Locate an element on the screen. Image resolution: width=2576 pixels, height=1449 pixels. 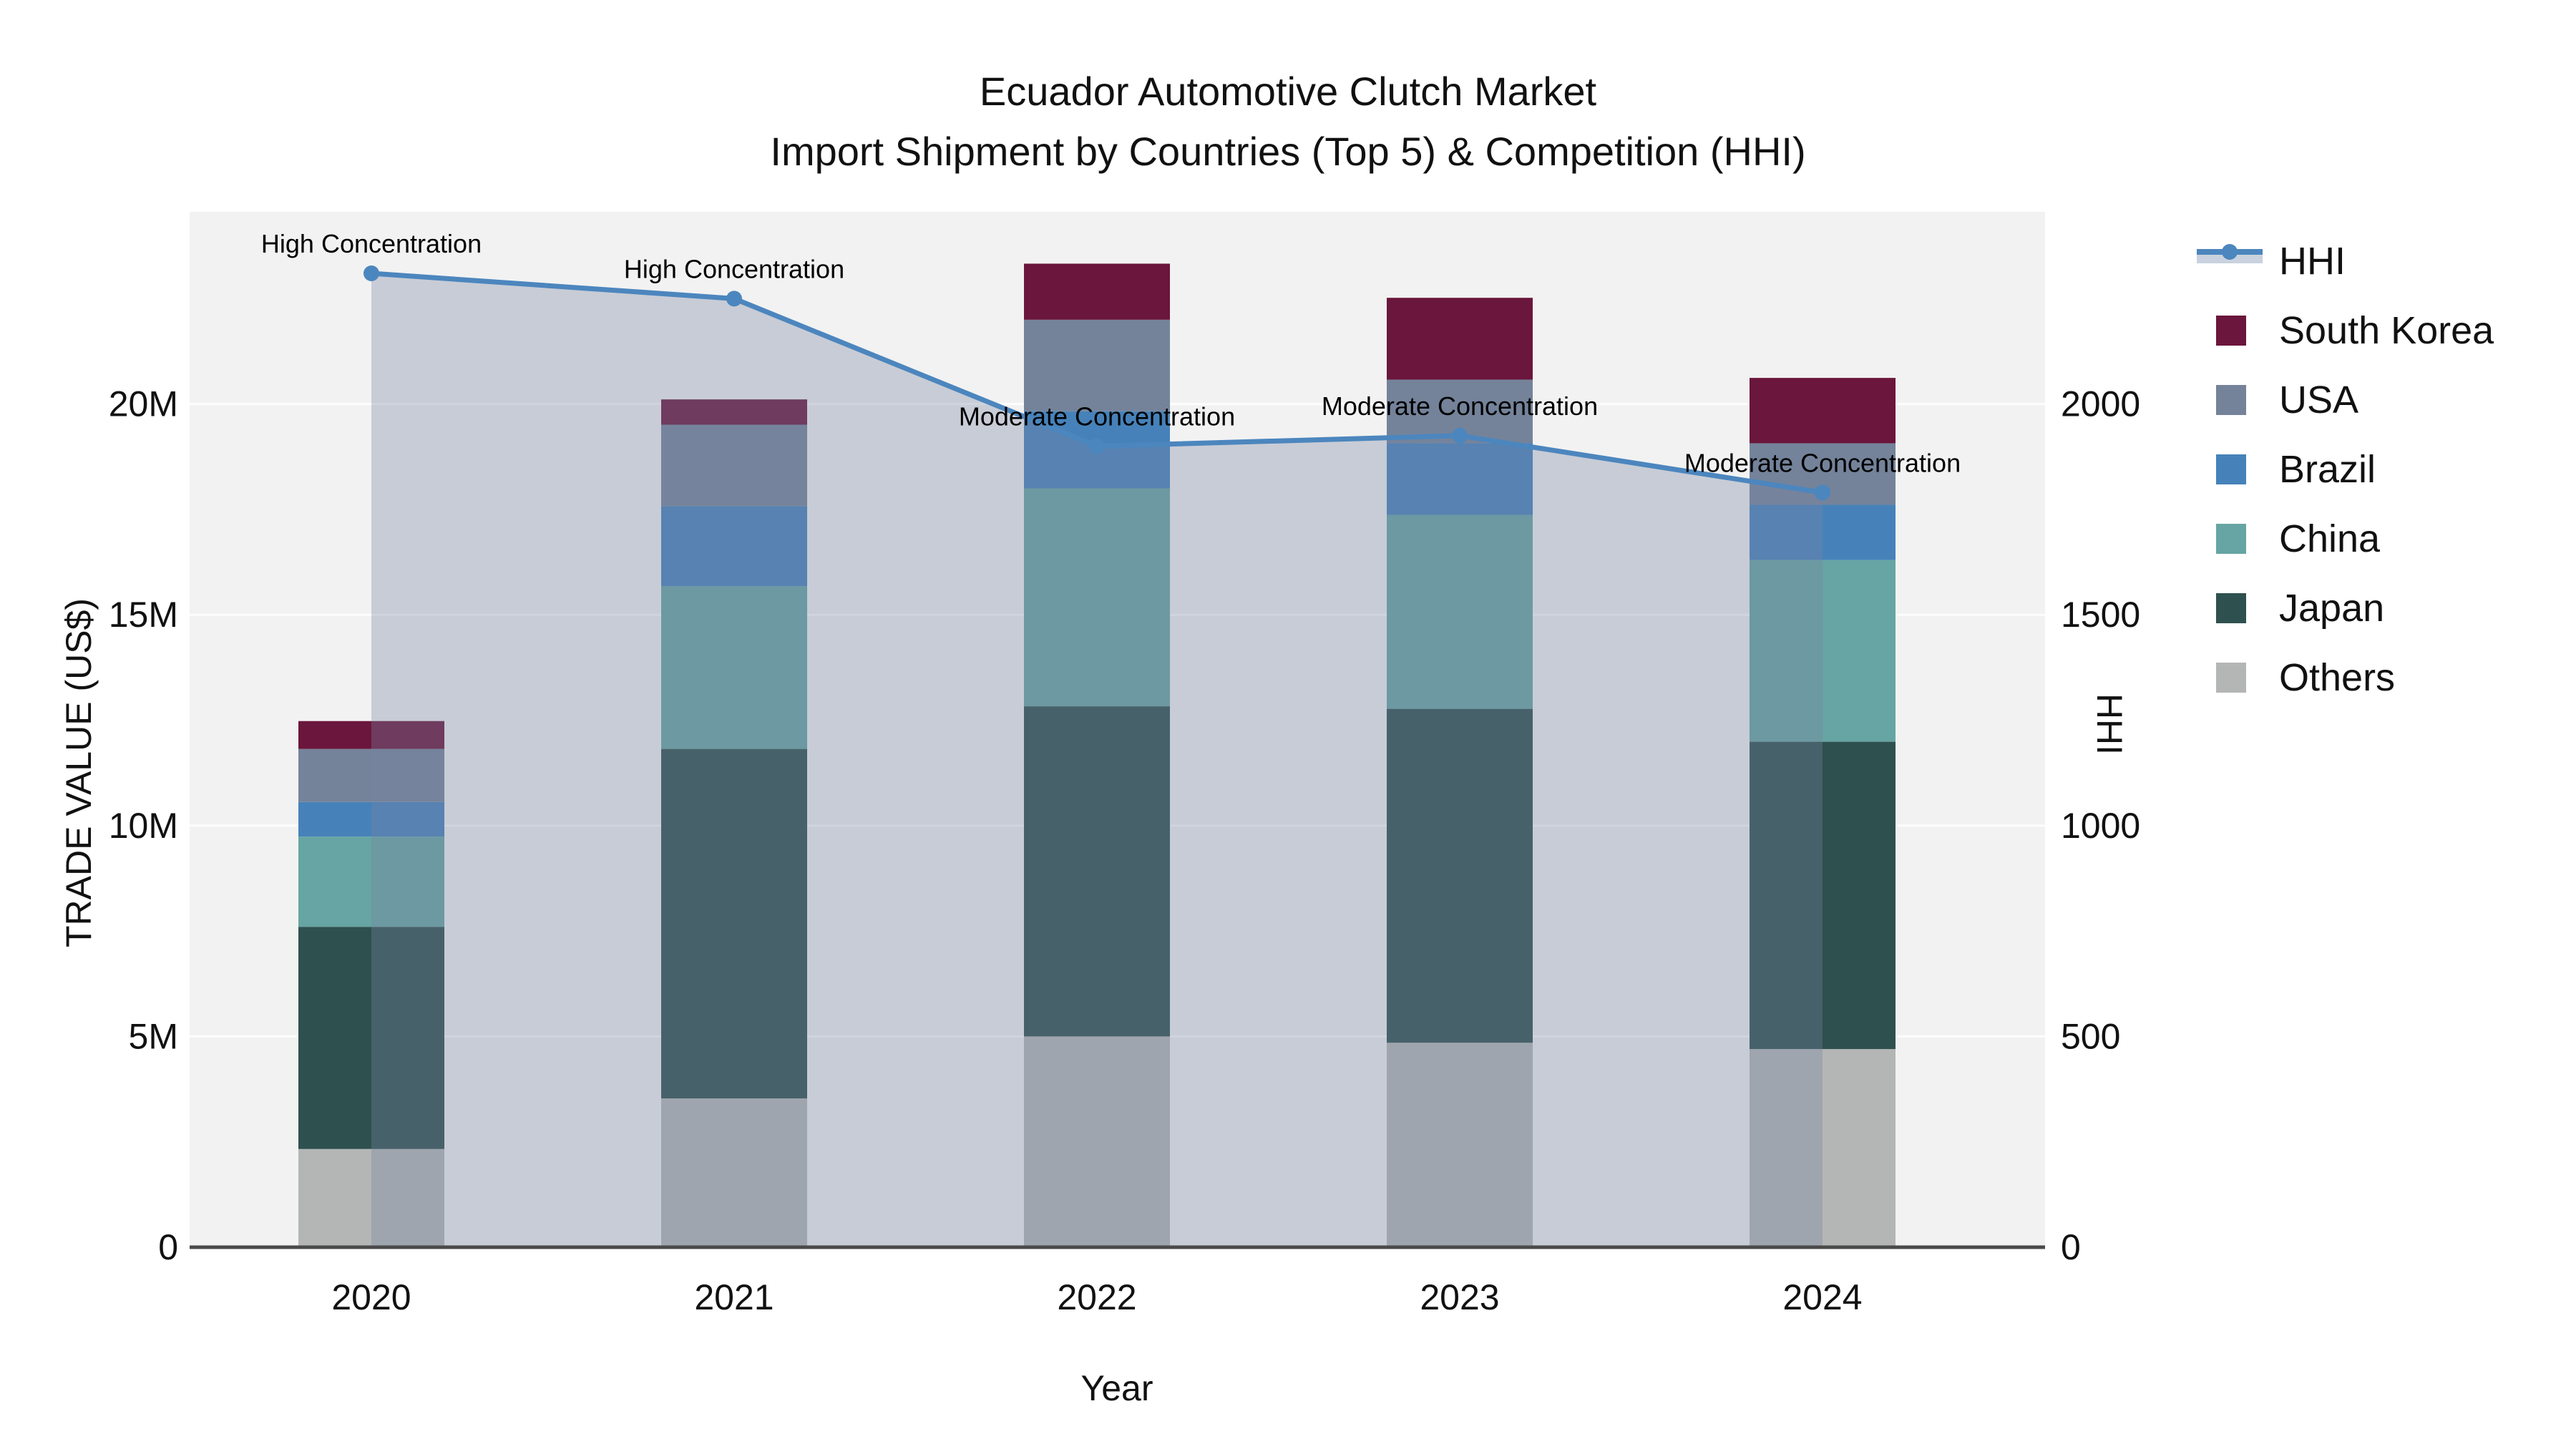
bar-segment-japan-2024 is located at coordinates (1823, 895).